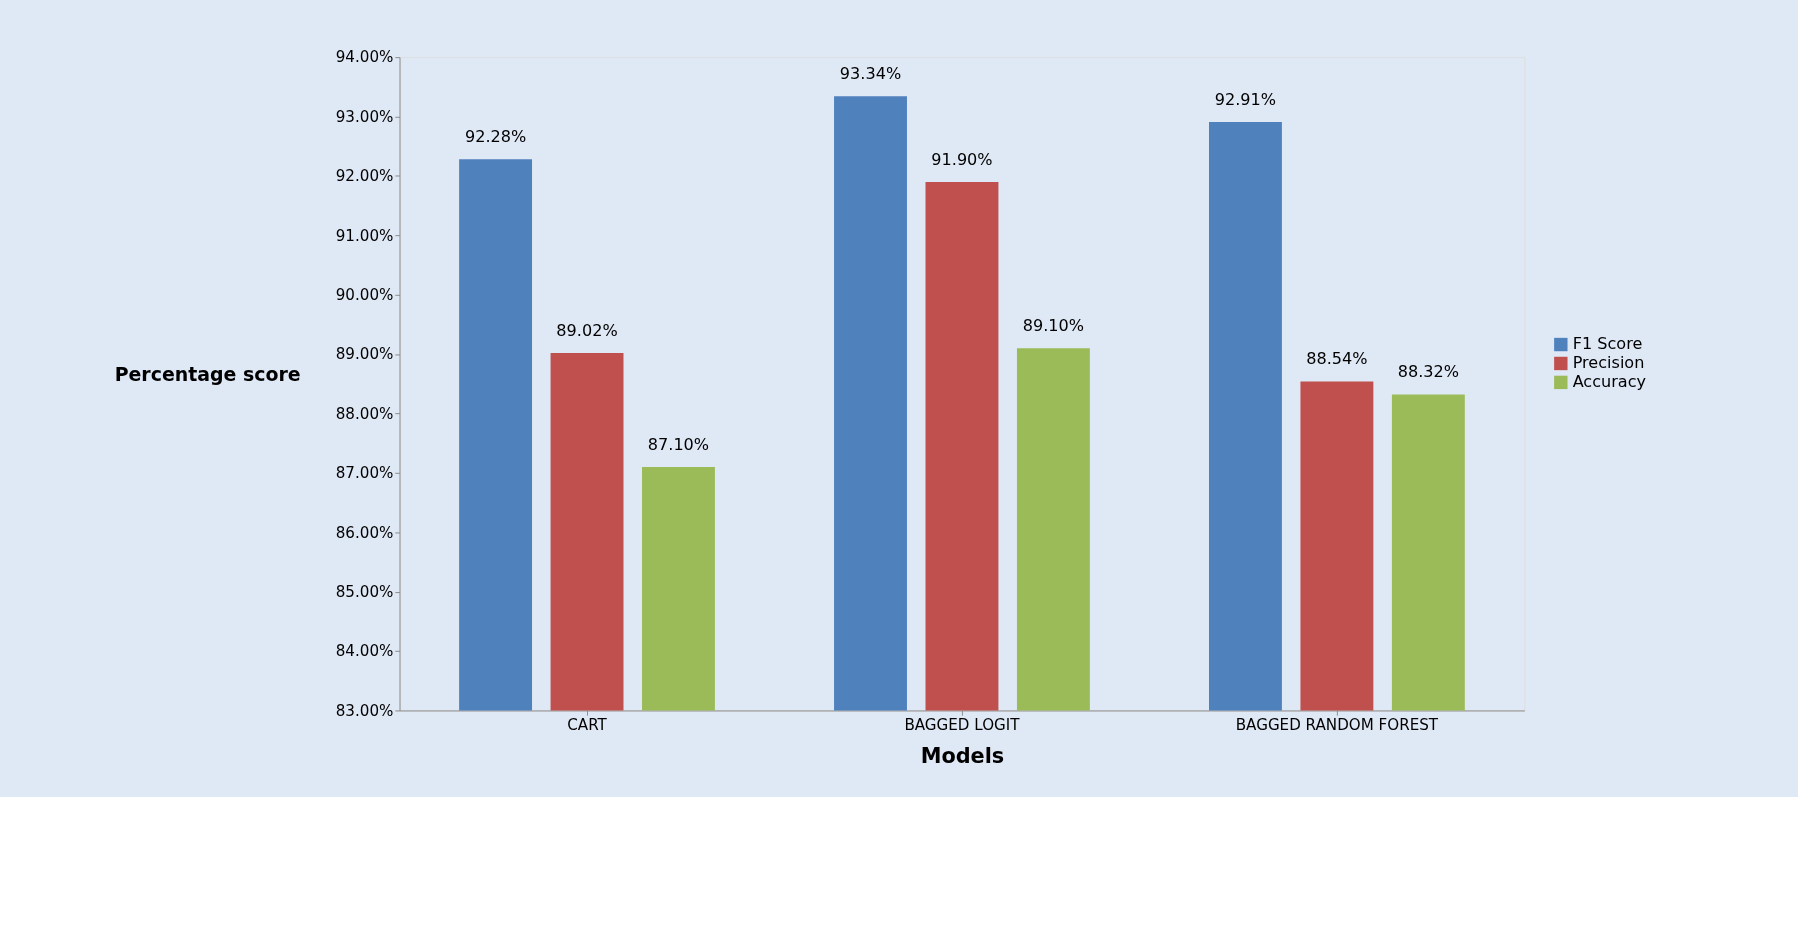 Image resolution: width=1798 pixels, height=949 pixels. What do you see at coordinates (495, 137) in the screenshot?
I see `data-label: 92.28%` at bounding box center [495, 137].